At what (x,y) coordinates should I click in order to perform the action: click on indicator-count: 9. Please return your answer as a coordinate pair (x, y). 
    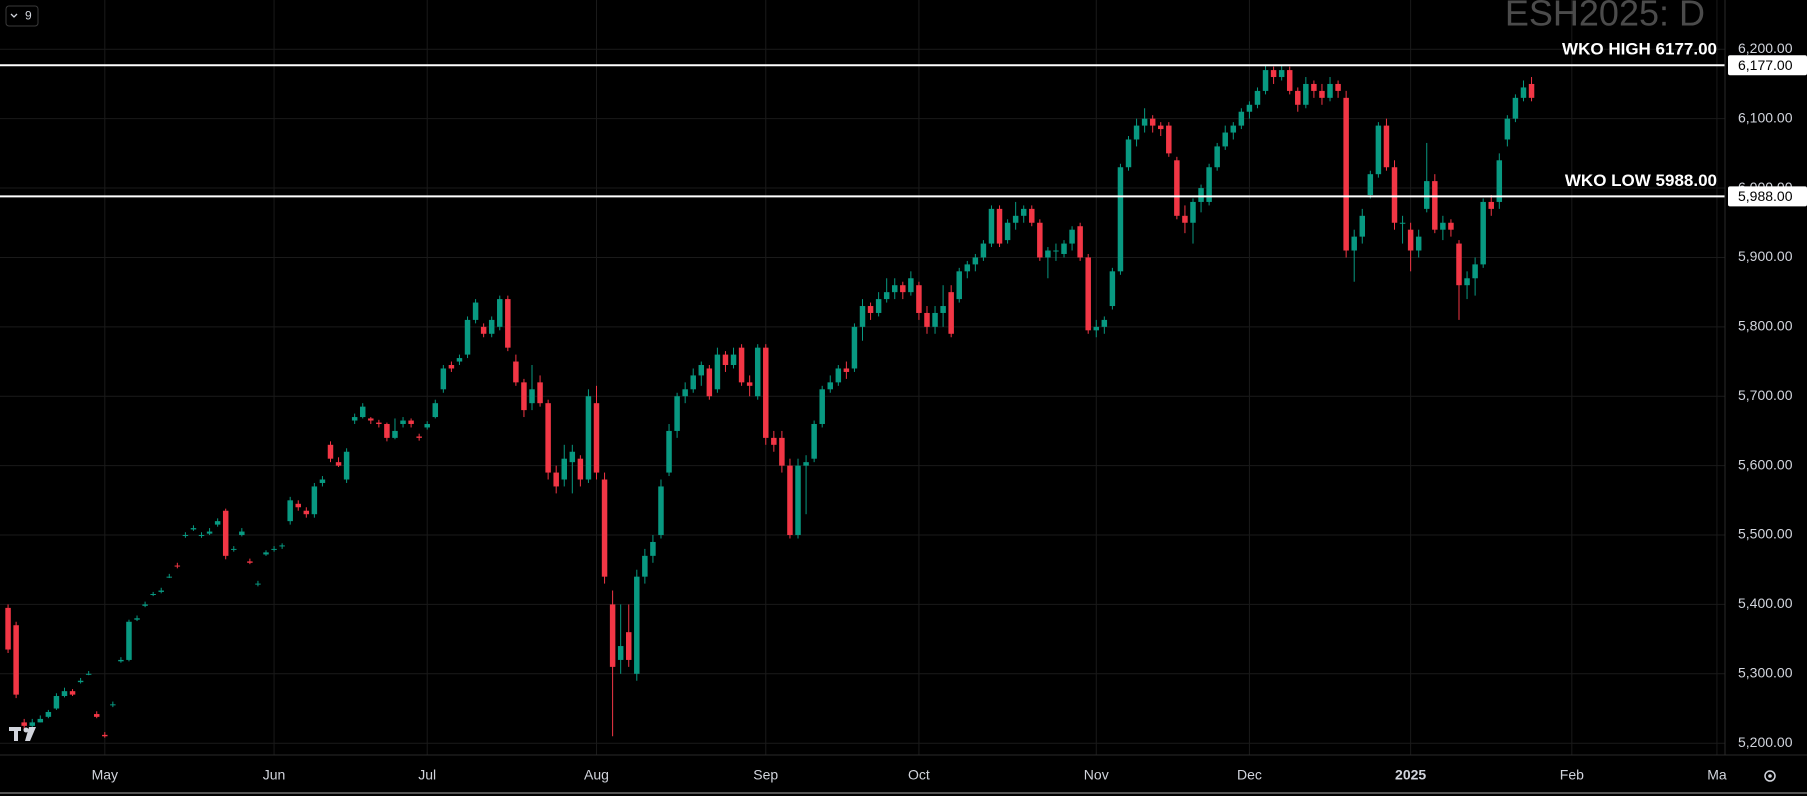
    Looking at the image, I should click on (28, 16).